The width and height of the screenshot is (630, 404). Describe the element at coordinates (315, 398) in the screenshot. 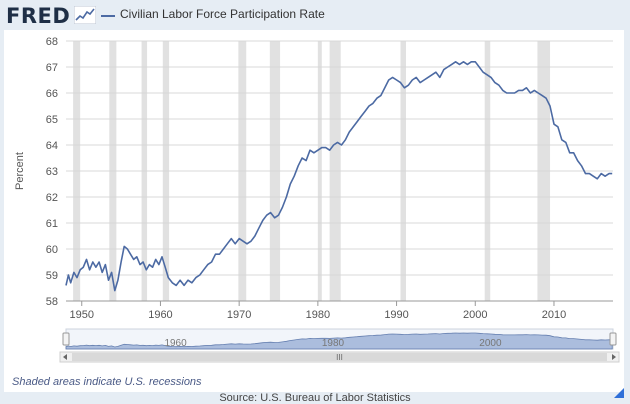

I see `source-note: Source: U.S. Bureau of Labor Statistics` at that location.